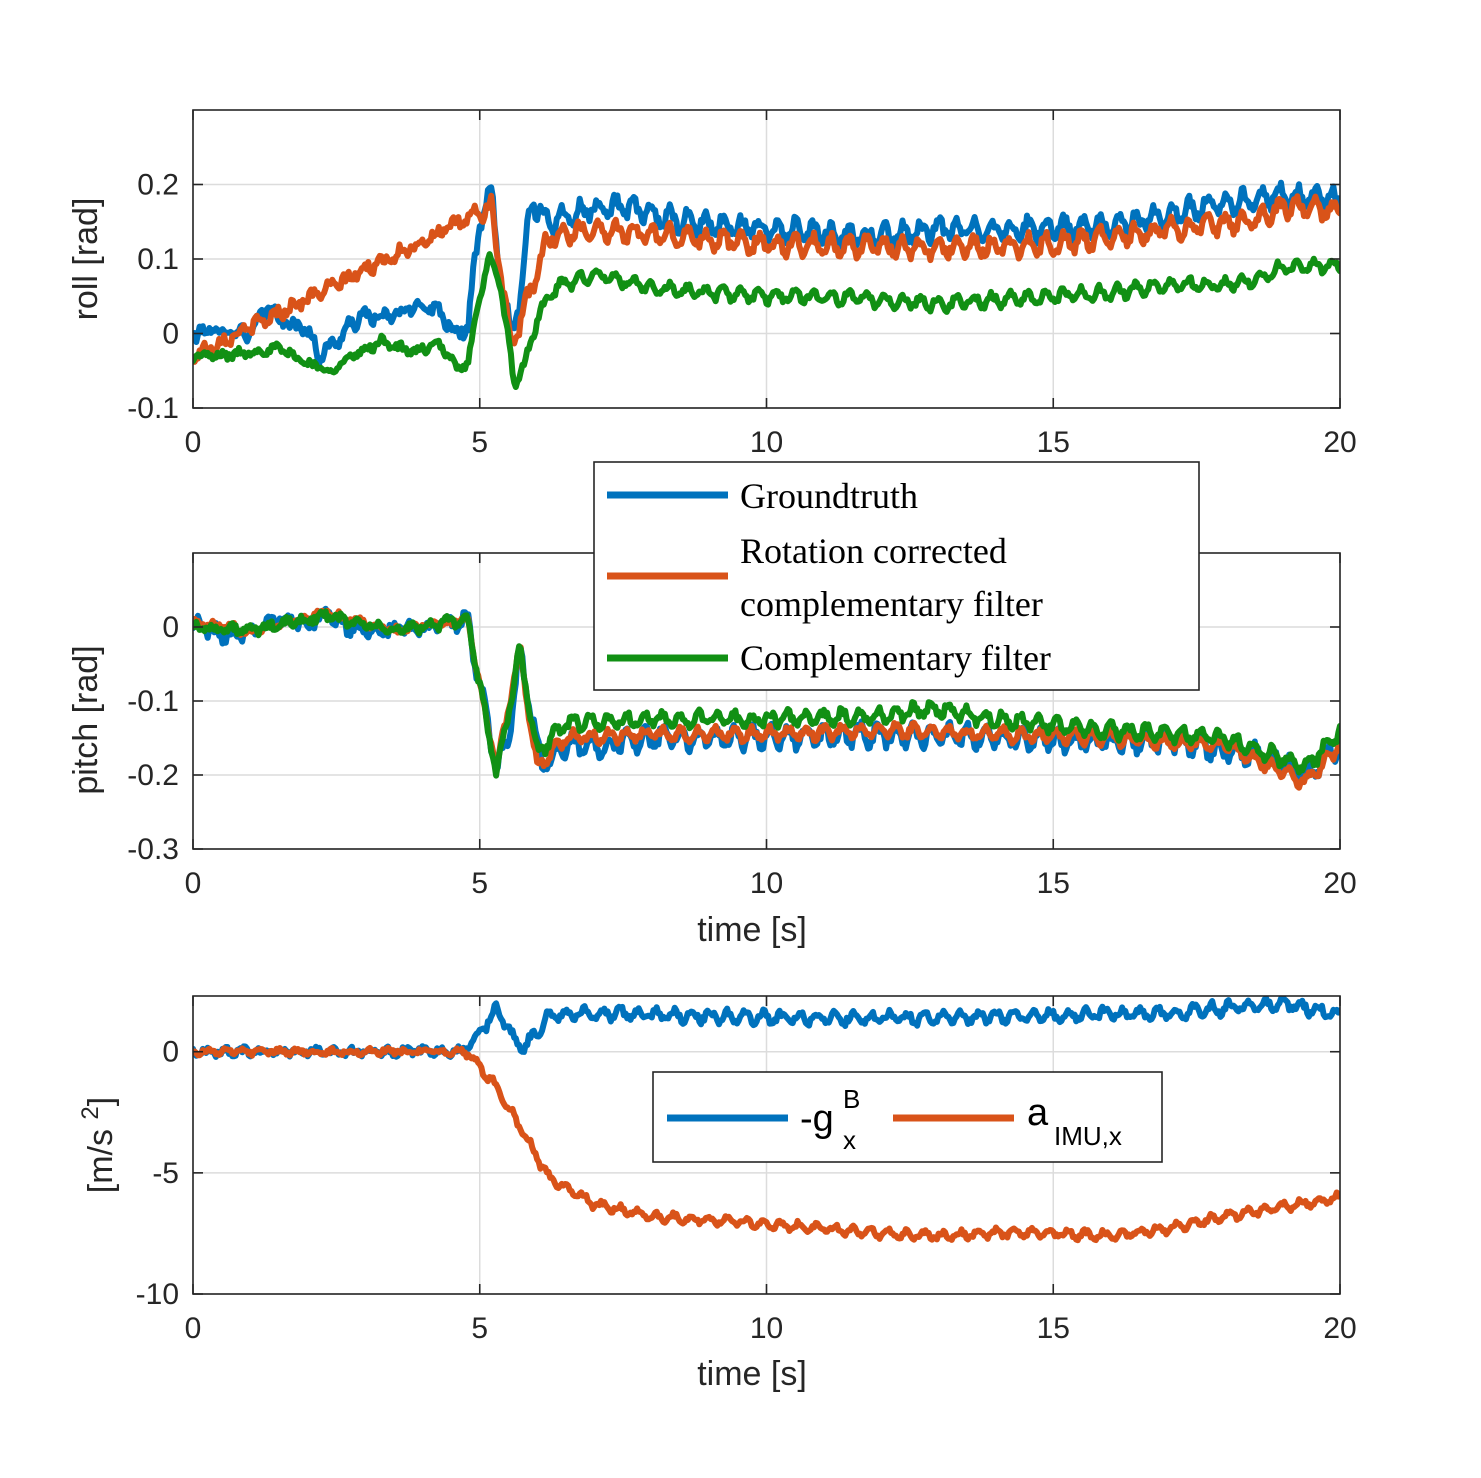  What do you see at coordinates (891, 604) in the screenshot?
I see `legend-corrected-label-line2: complementary filter` at bounding box center [891, 604].